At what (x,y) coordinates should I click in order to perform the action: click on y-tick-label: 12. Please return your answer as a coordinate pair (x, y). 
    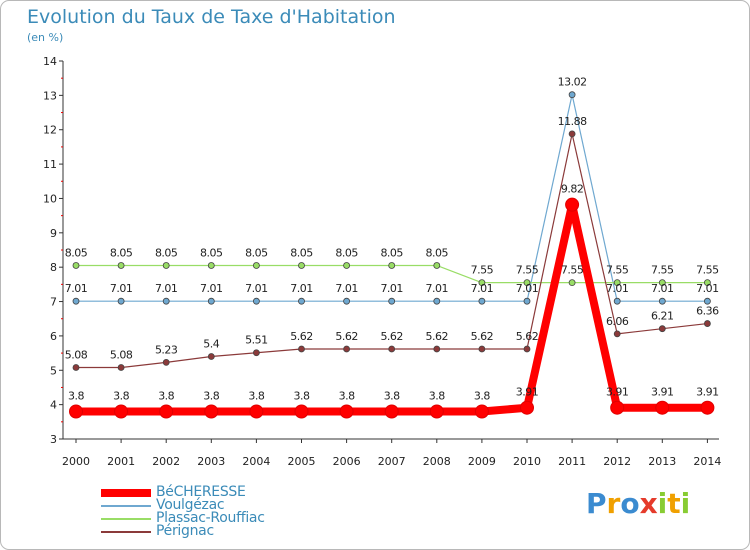
    Looking at the image, I should click on (50, 130).